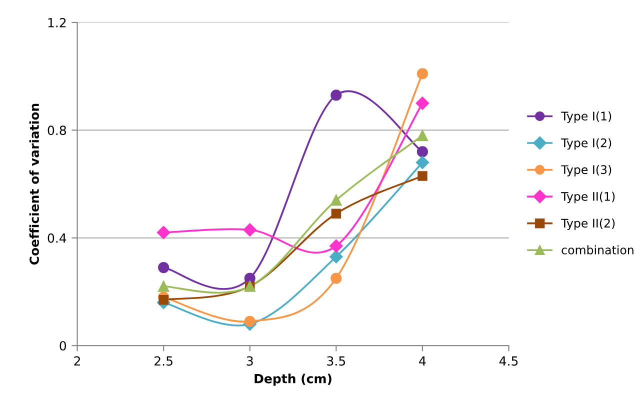 The width and height of the screenshot is (644, 409). What do you see at coordinates (586, 117) in the screenshot?
I see `legend-label: Type I(1)` at bounding box center [586, 117].